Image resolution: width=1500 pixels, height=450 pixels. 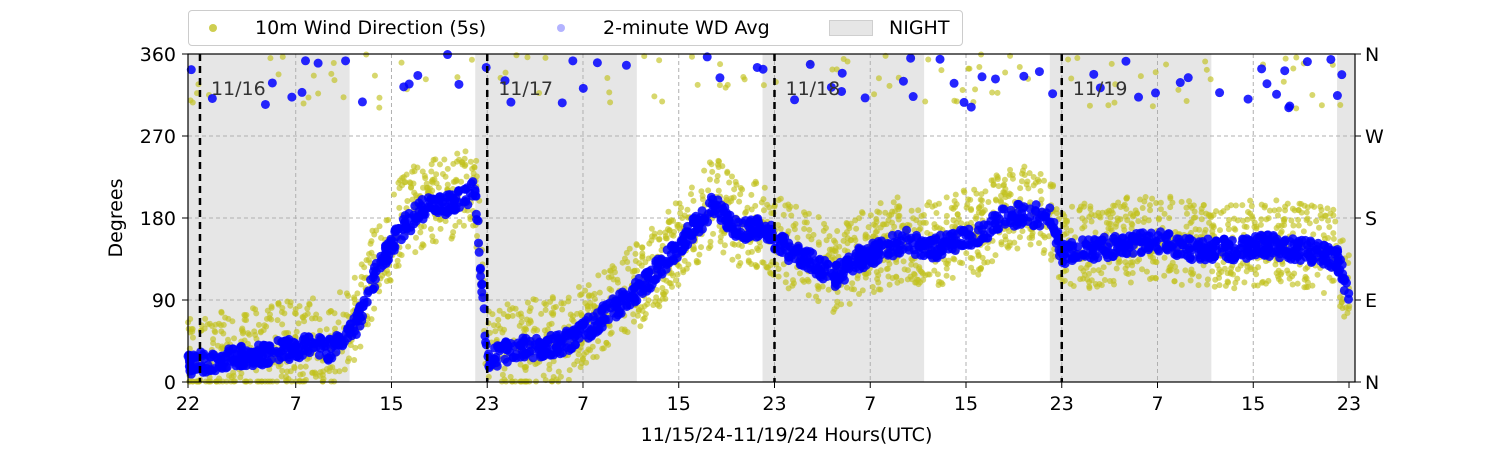 What do you see at coordinates (170, 383) in the screenshot?
I see `y-tick-label-0: 0` at bounding box center [170, 383].